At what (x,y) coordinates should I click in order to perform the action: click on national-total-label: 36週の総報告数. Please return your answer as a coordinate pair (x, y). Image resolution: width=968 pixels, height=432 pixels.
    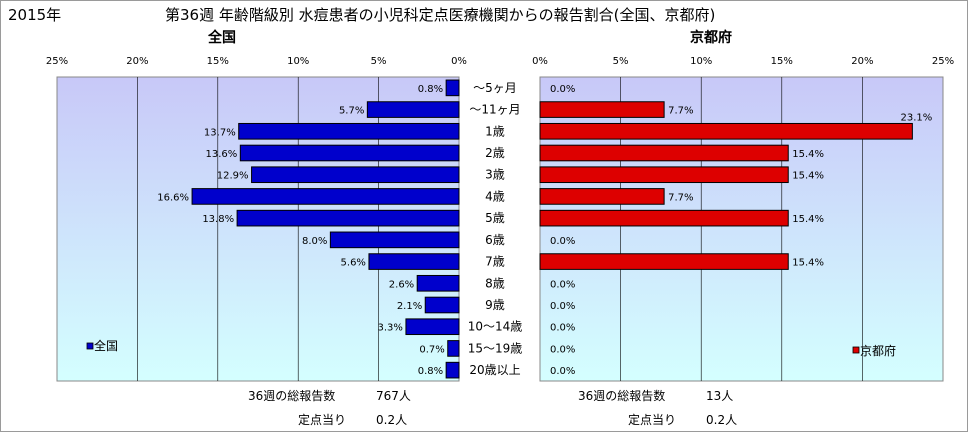
    Looking at the image, I should click on (292, 396).